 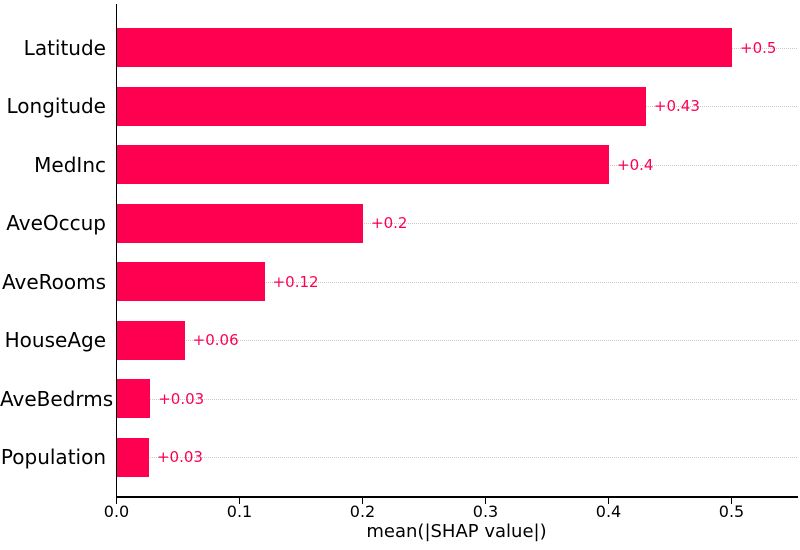 What do you see at coordinates (55, 340) in the screenshot?
I see `y-tick-label: HouseAge` at bounding box center [55, 340].